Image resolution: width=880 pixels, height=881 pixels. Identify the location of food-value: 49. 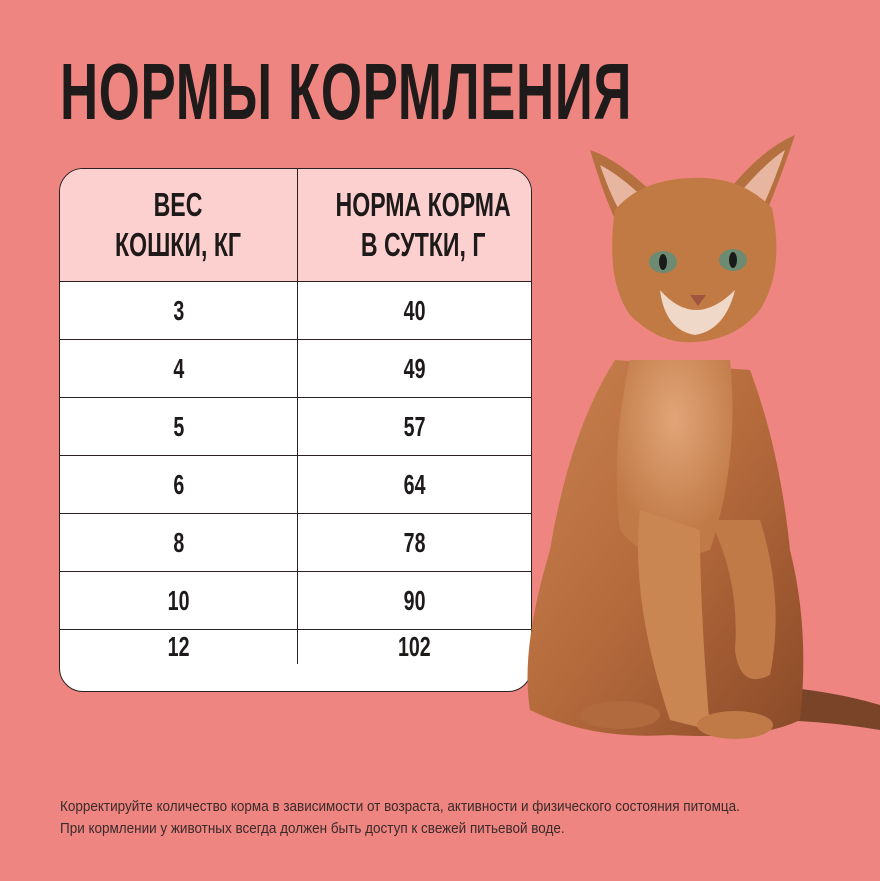
(414, 368).